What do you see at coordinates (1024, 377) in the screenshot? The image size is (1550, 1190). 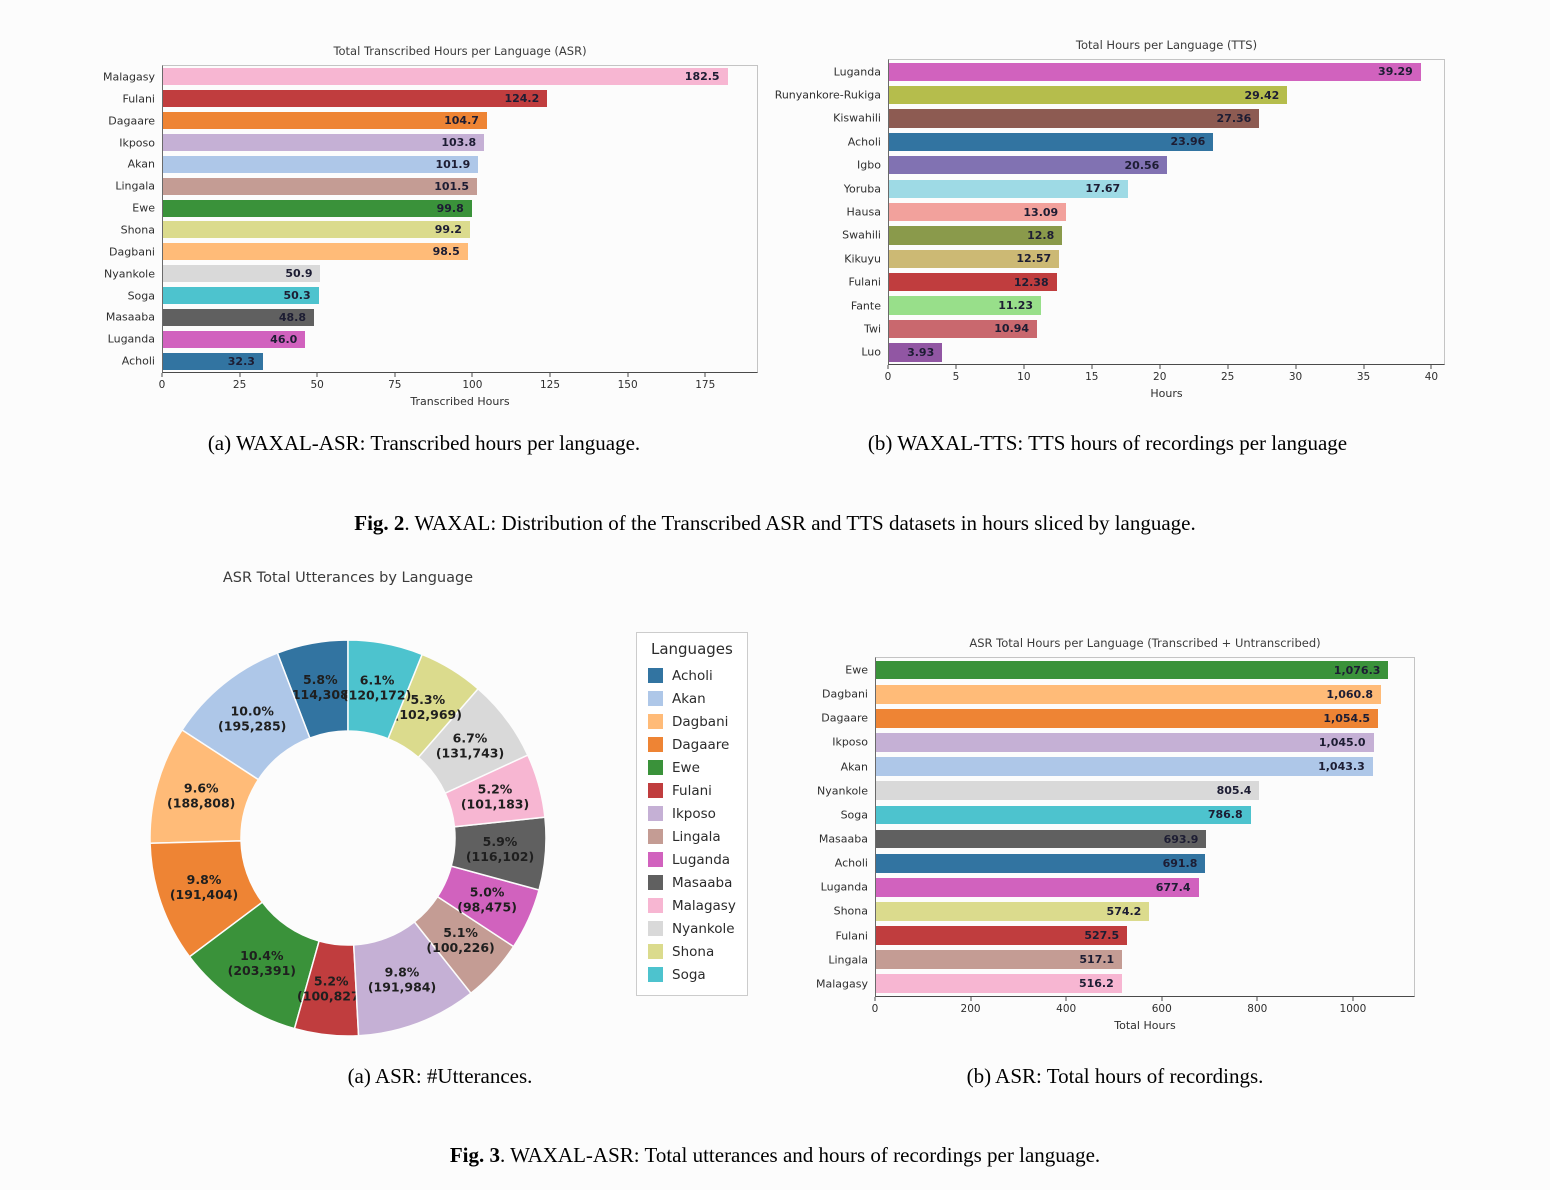 I see `x-tick-label: 10` at bounding box center [1024, 377].